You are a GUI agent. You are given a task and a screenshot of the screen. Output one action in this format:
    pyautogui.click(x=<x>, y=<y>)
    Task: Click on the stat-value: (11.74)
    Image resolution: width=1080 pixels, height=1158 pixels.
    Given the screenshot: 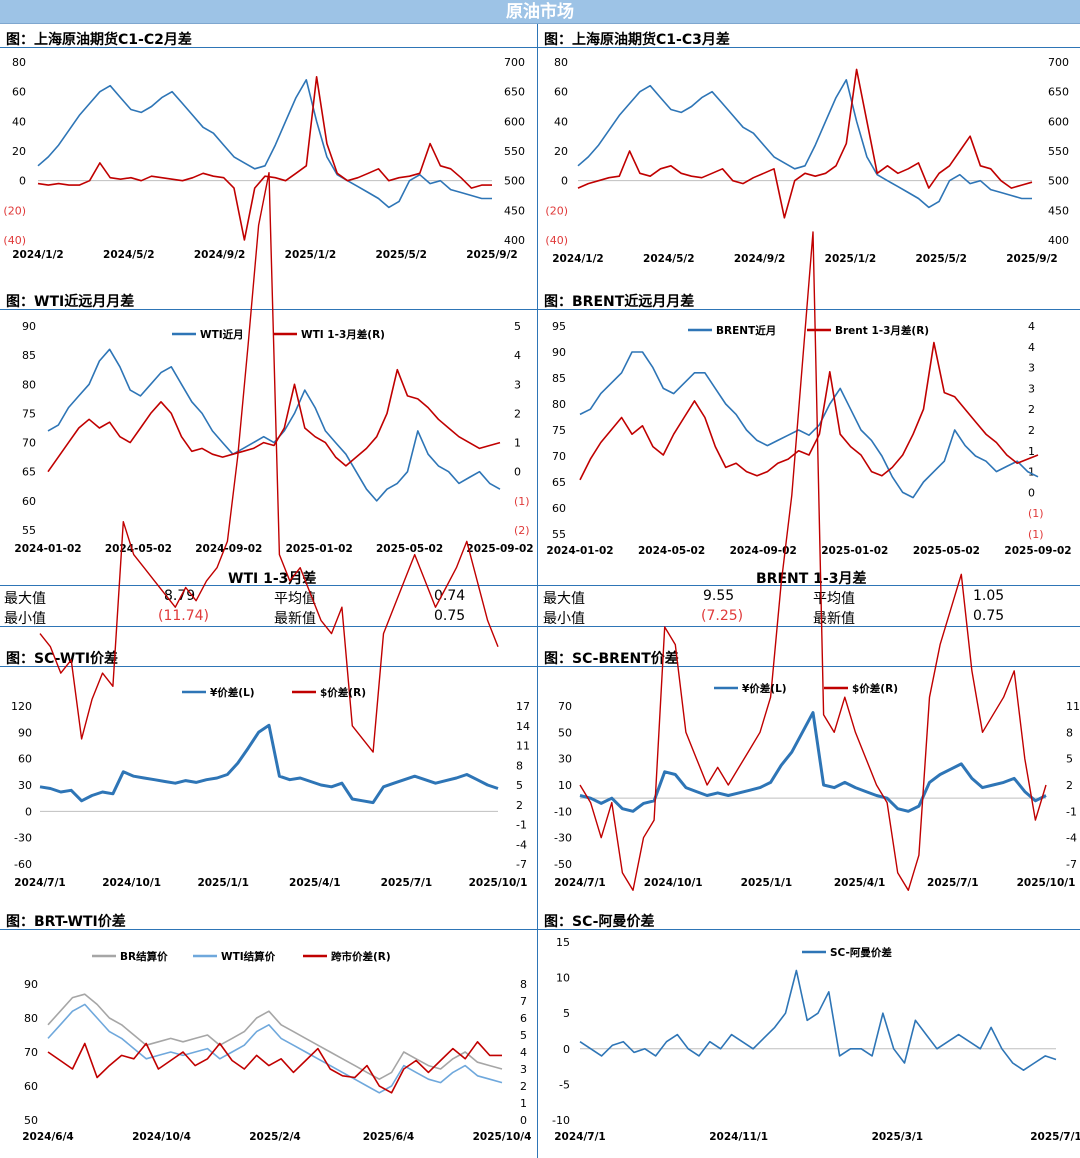 What is the action you would take?
    pyautogui.click(x=184, y=616)
    